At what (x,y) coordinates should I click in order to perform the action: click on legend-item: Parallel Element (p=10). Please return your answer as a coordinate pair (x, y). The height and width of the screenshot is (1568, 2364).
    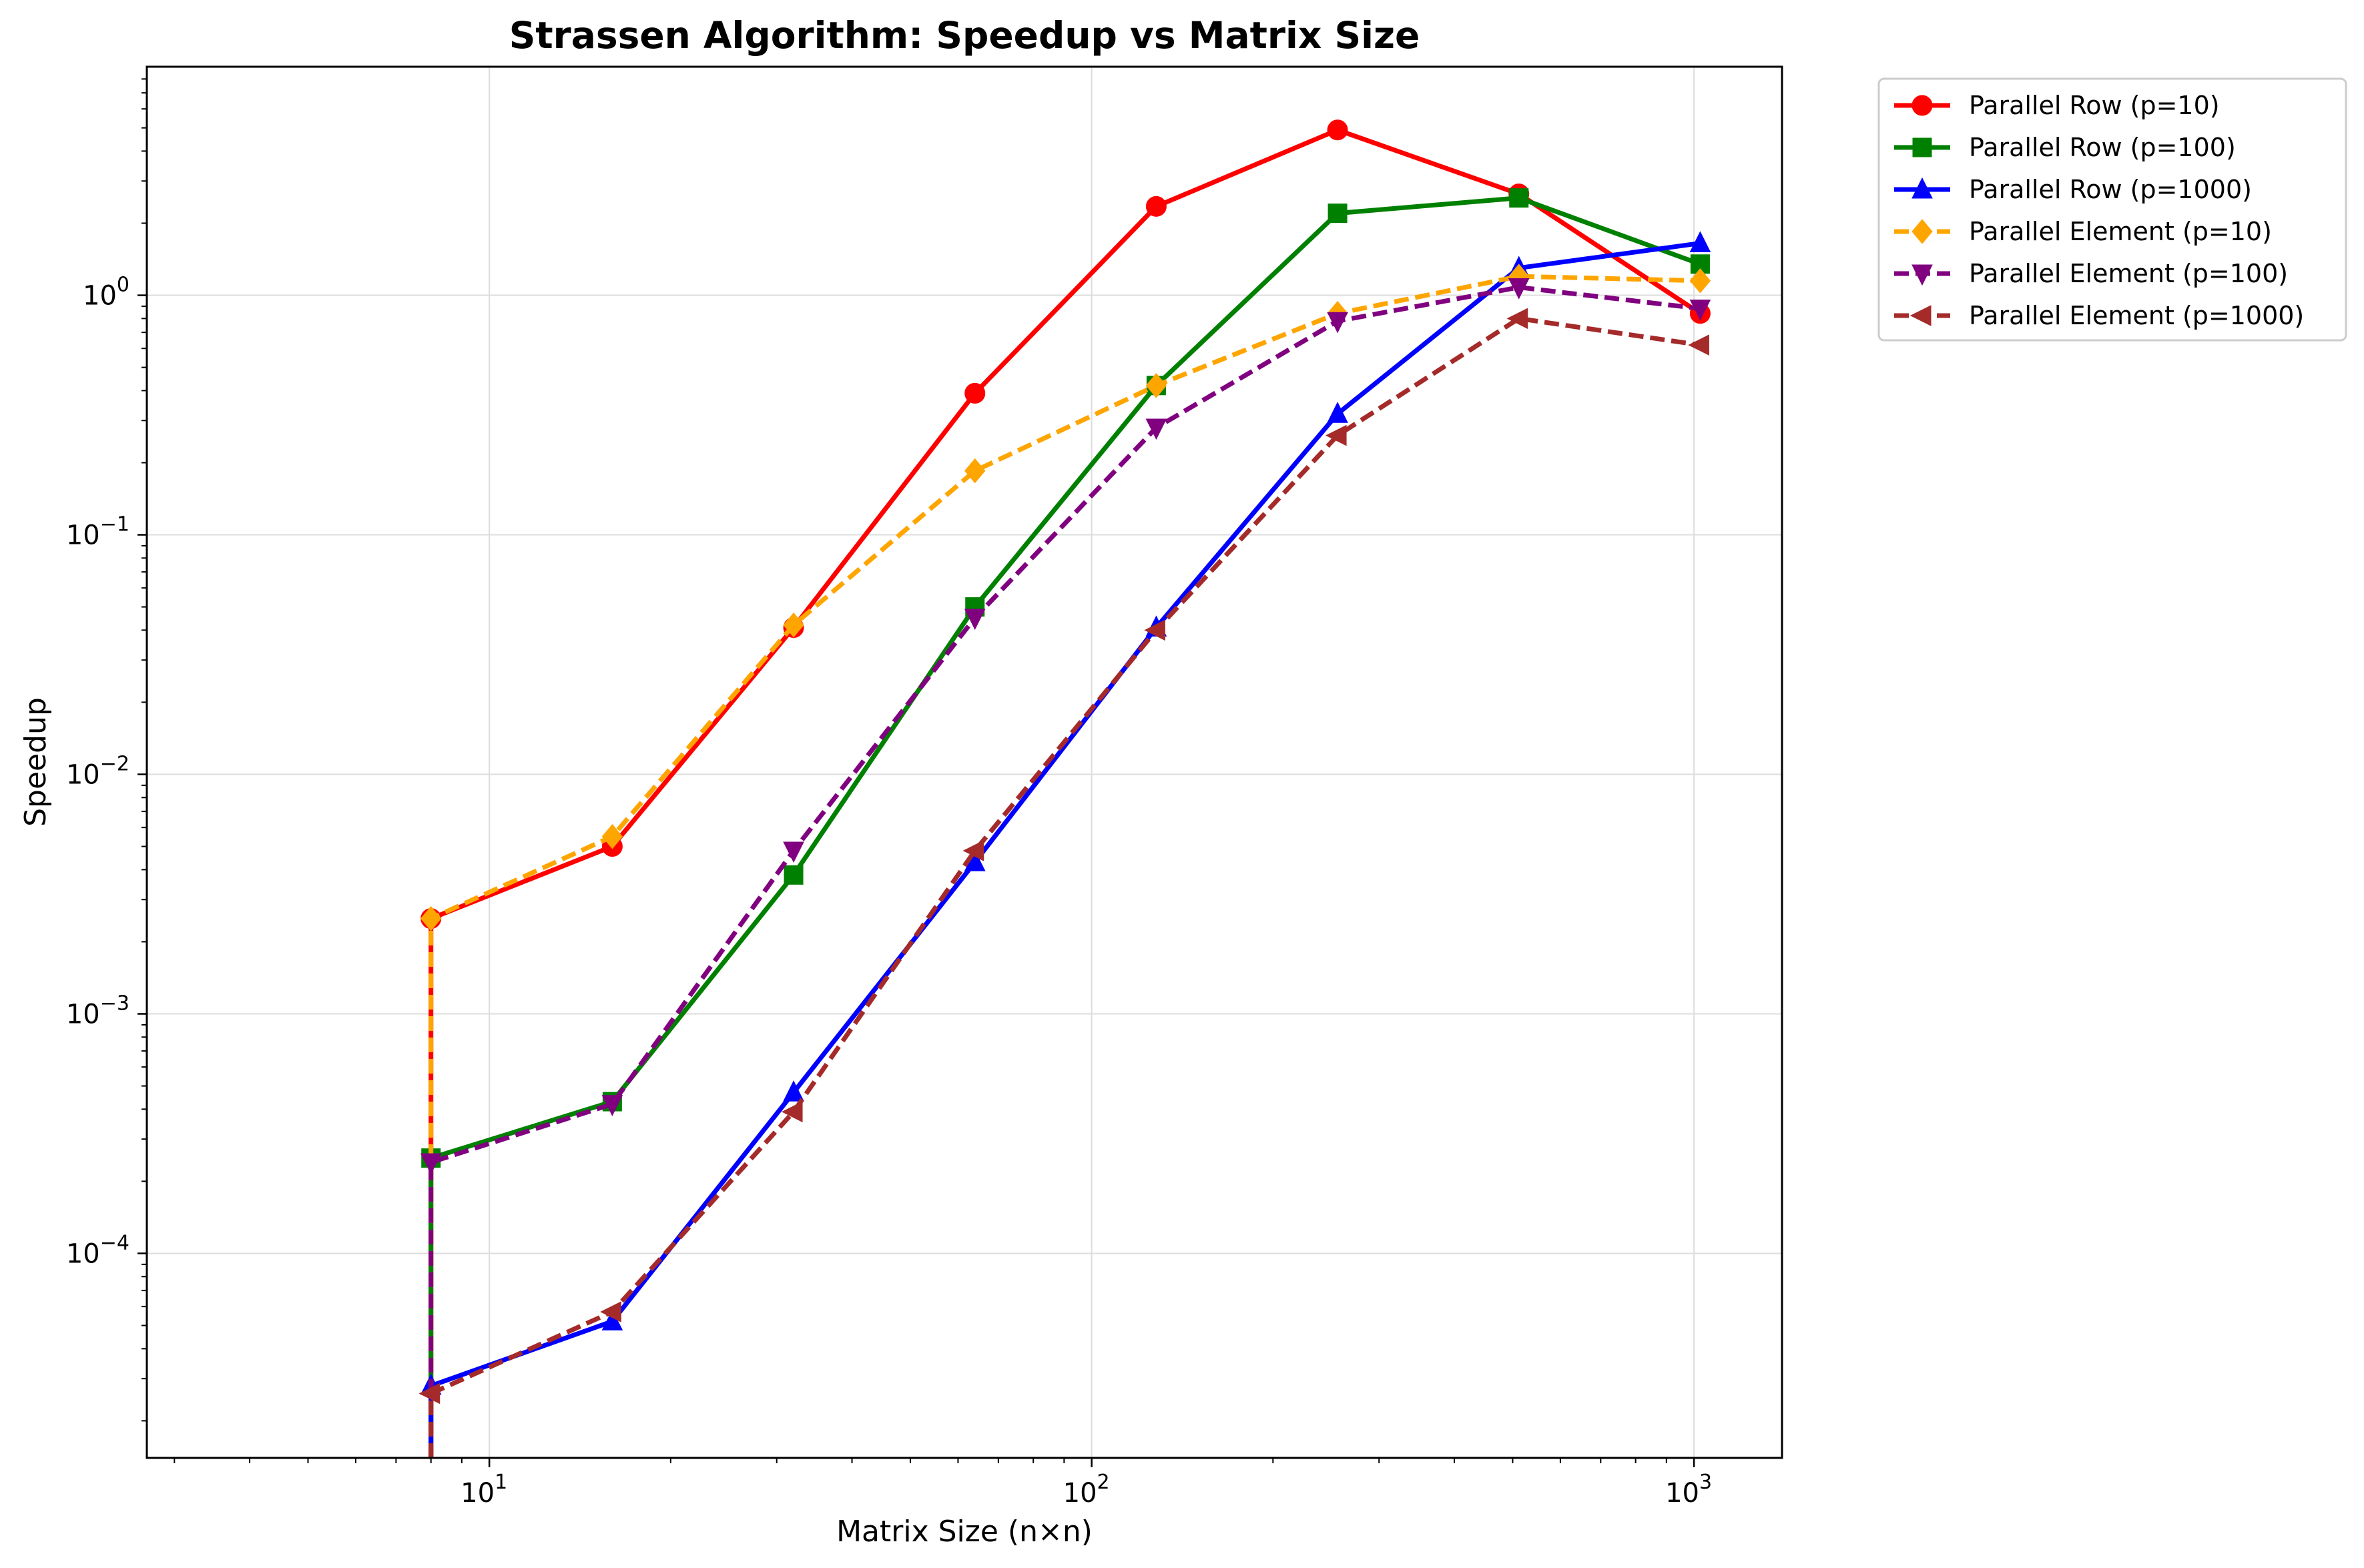
    Looking at the image, I should click on (2083, 232).